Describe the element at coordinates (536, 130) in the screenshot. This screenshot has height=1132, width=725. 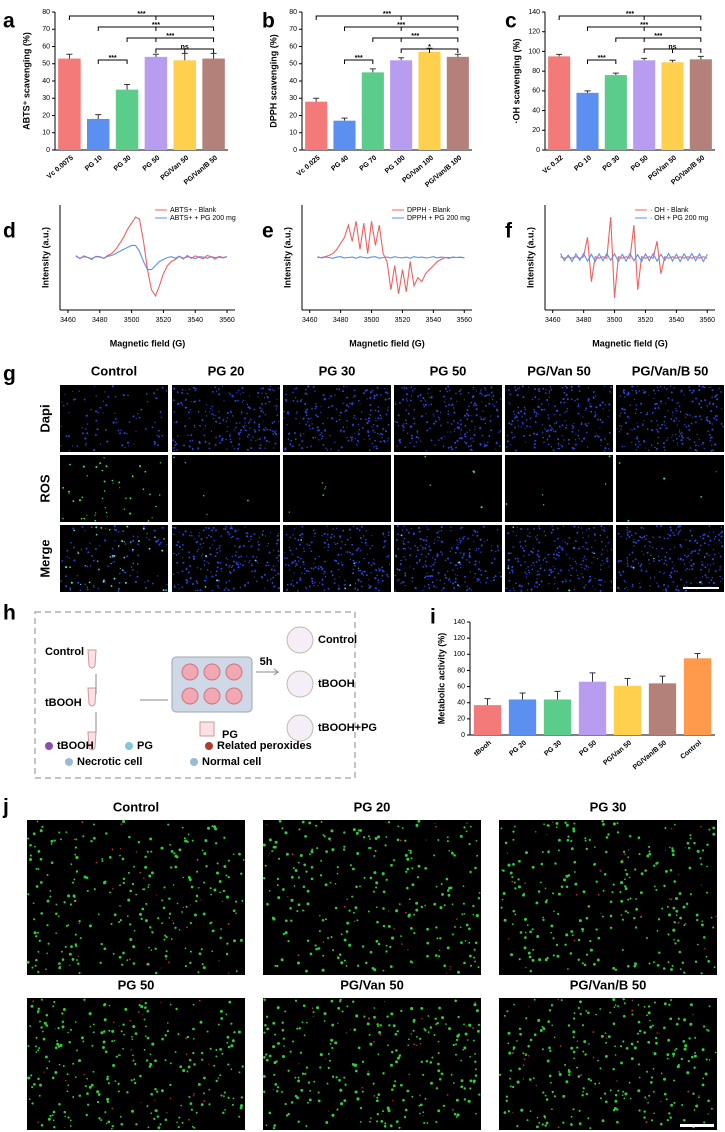
I see `y-tick-label: 20` at that location.